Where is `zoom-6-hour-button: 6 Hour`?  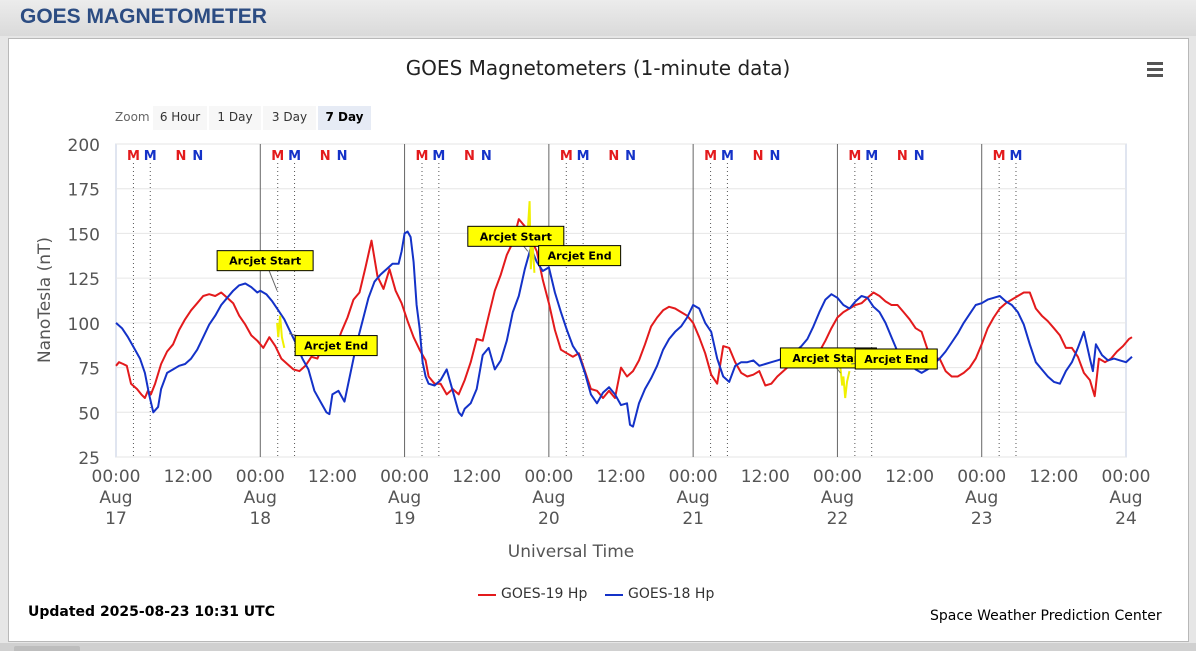
zoom-6-hour-button: 6 Hour is located at coordinates (180, 118).